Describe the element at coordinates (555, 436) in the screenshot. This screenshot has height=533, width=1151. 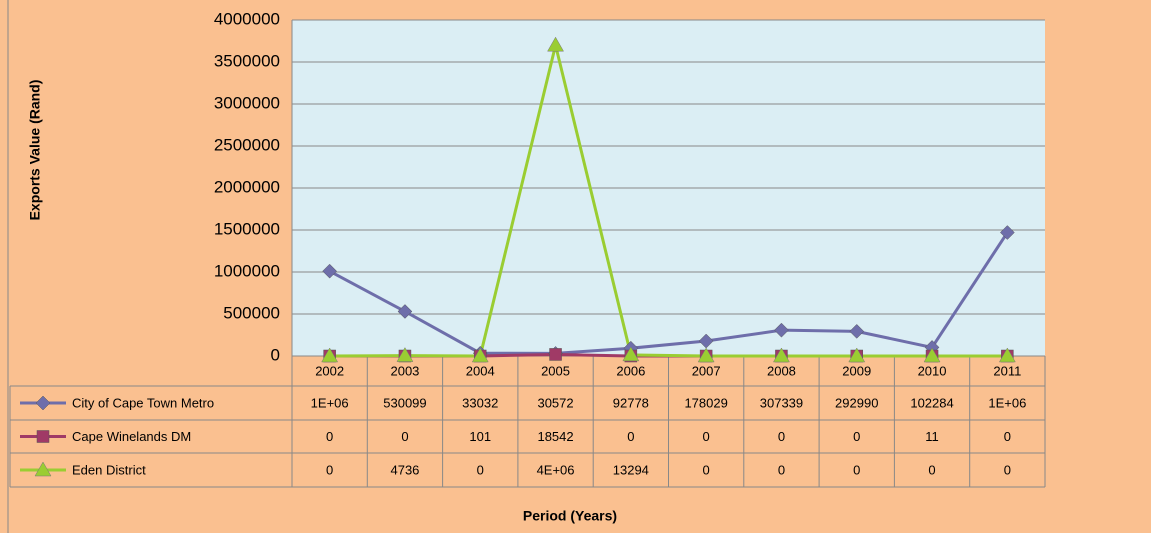
I see `table-cell: 18542` at that location.